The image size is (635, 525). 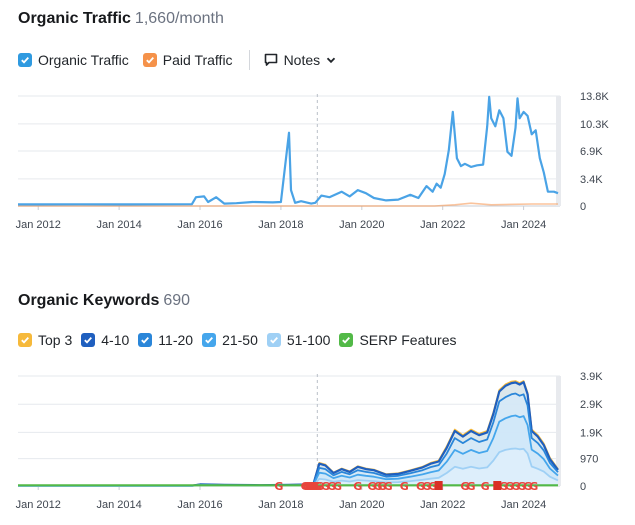 I want to click on keywords-title: Organic Keywords 690, so click(x=104, y=301).